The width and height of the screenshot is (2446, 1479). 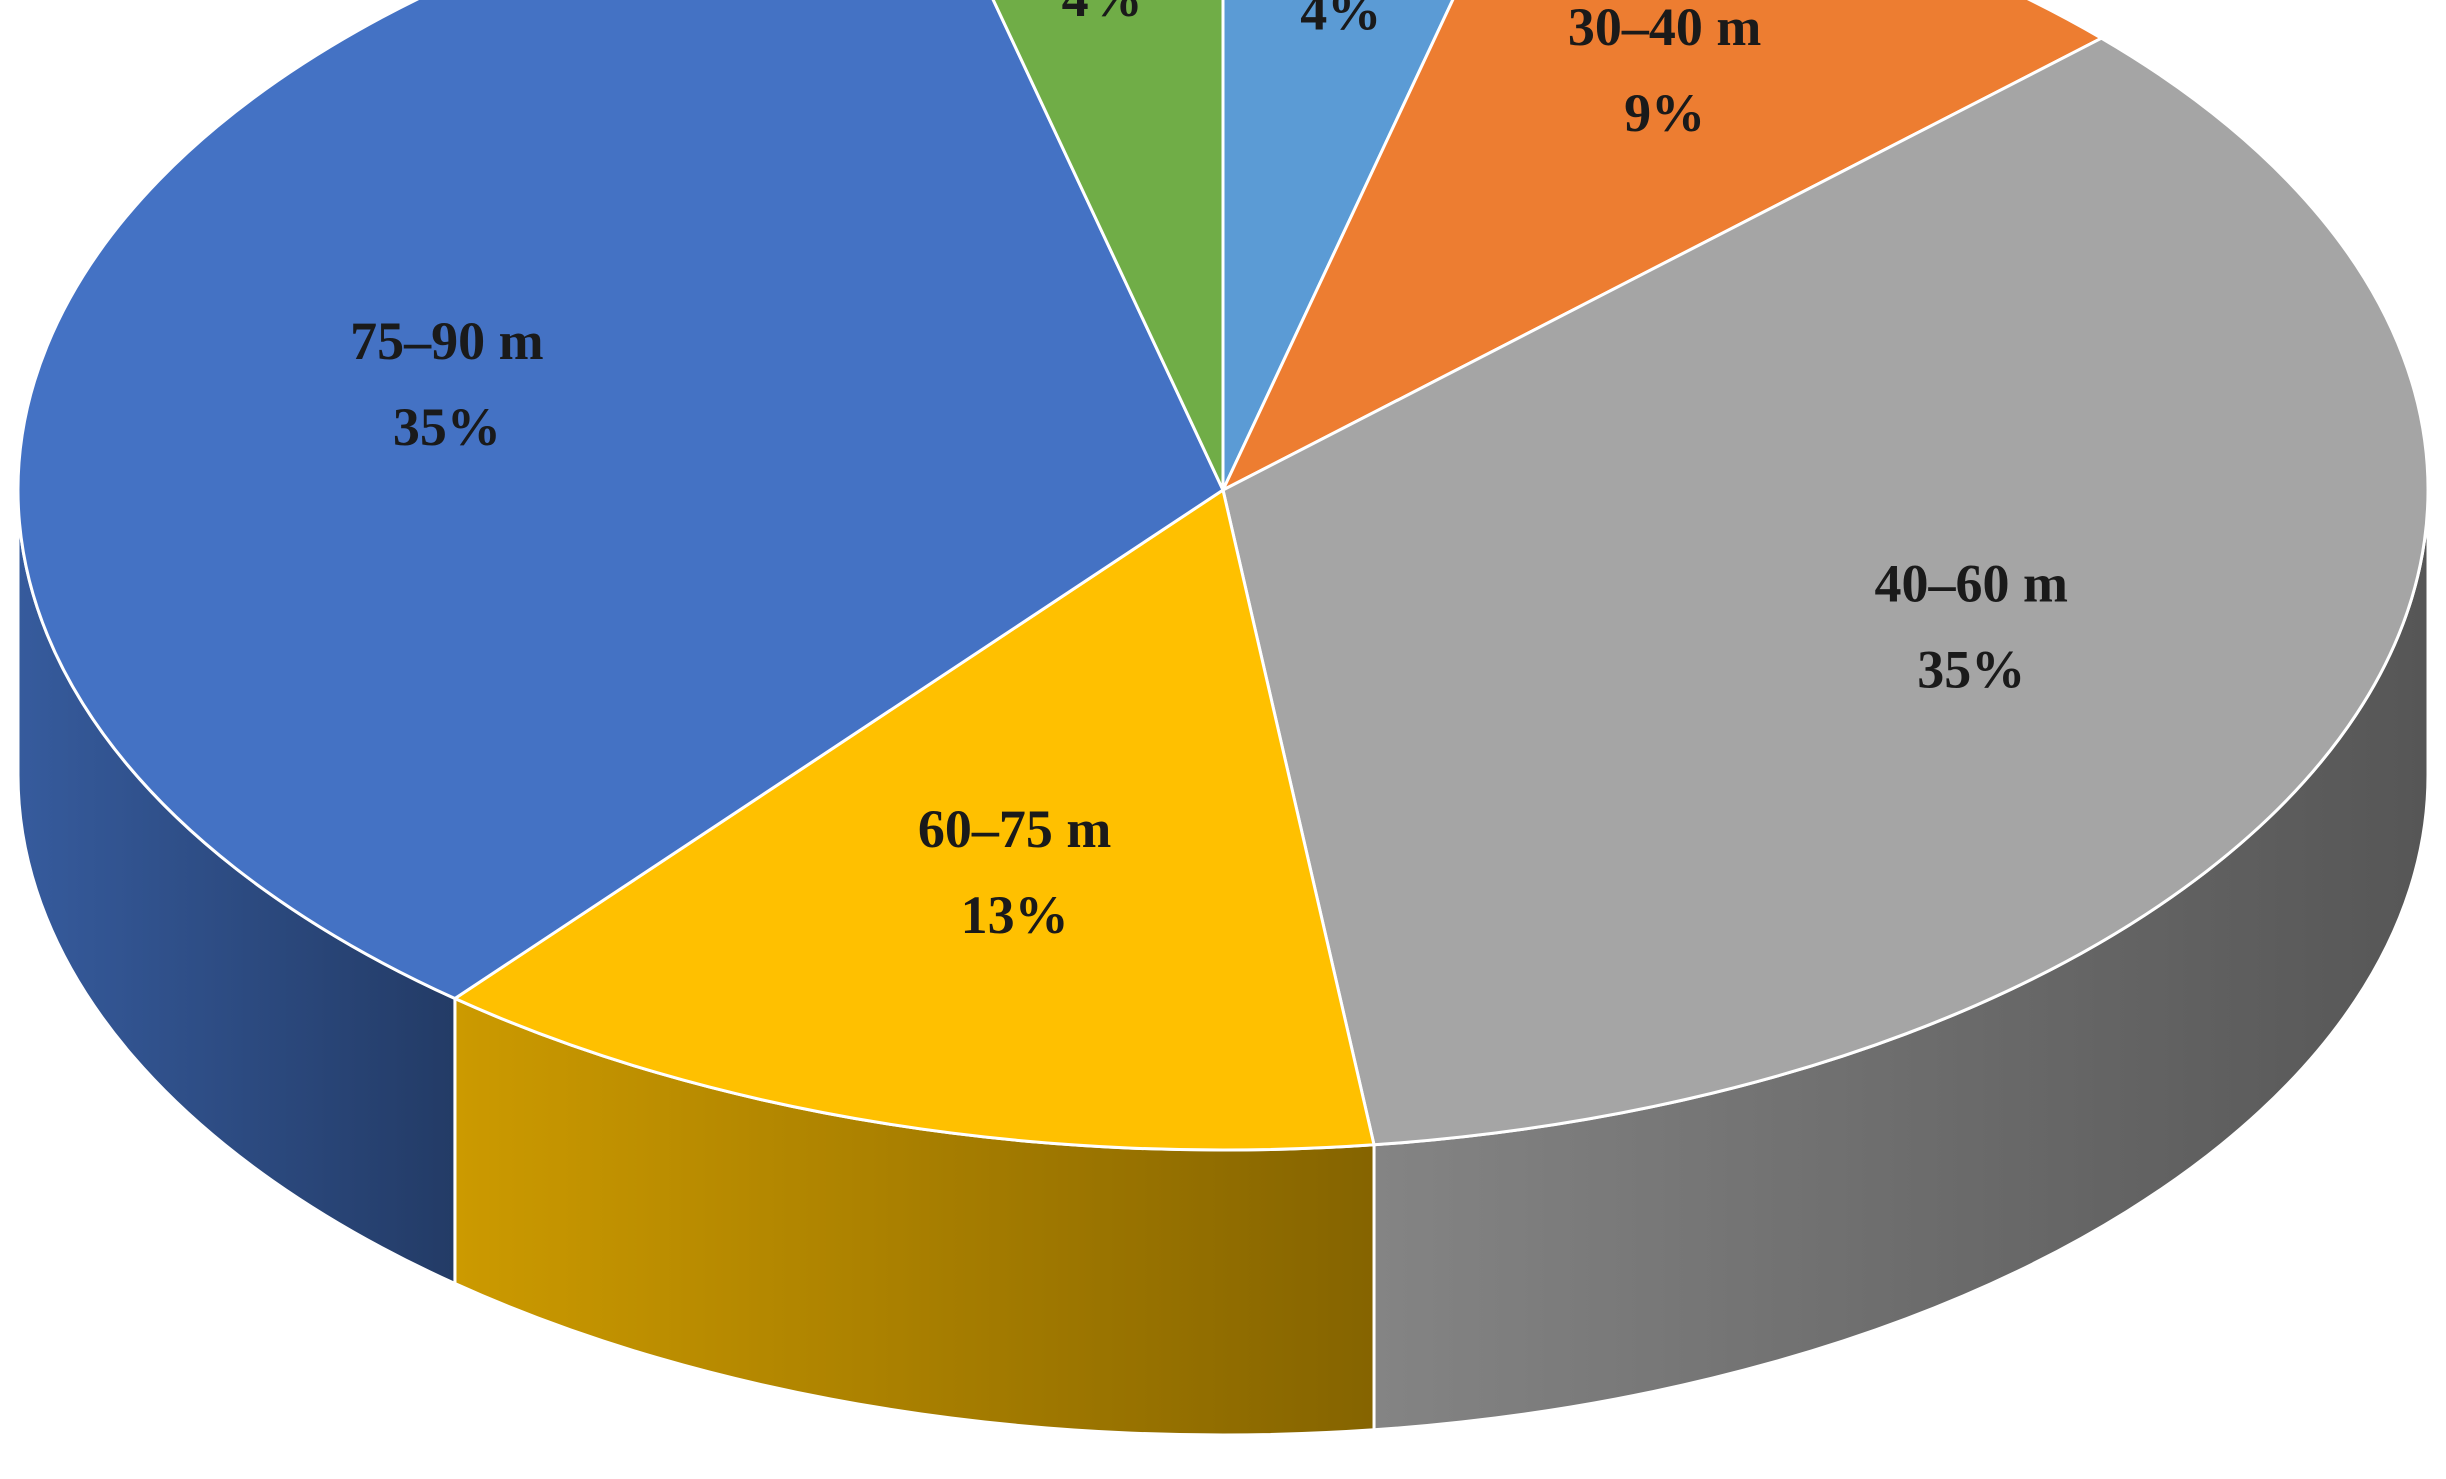 I want to click on slice-label-3: 60–75 m, so click(x=1015, y=829).